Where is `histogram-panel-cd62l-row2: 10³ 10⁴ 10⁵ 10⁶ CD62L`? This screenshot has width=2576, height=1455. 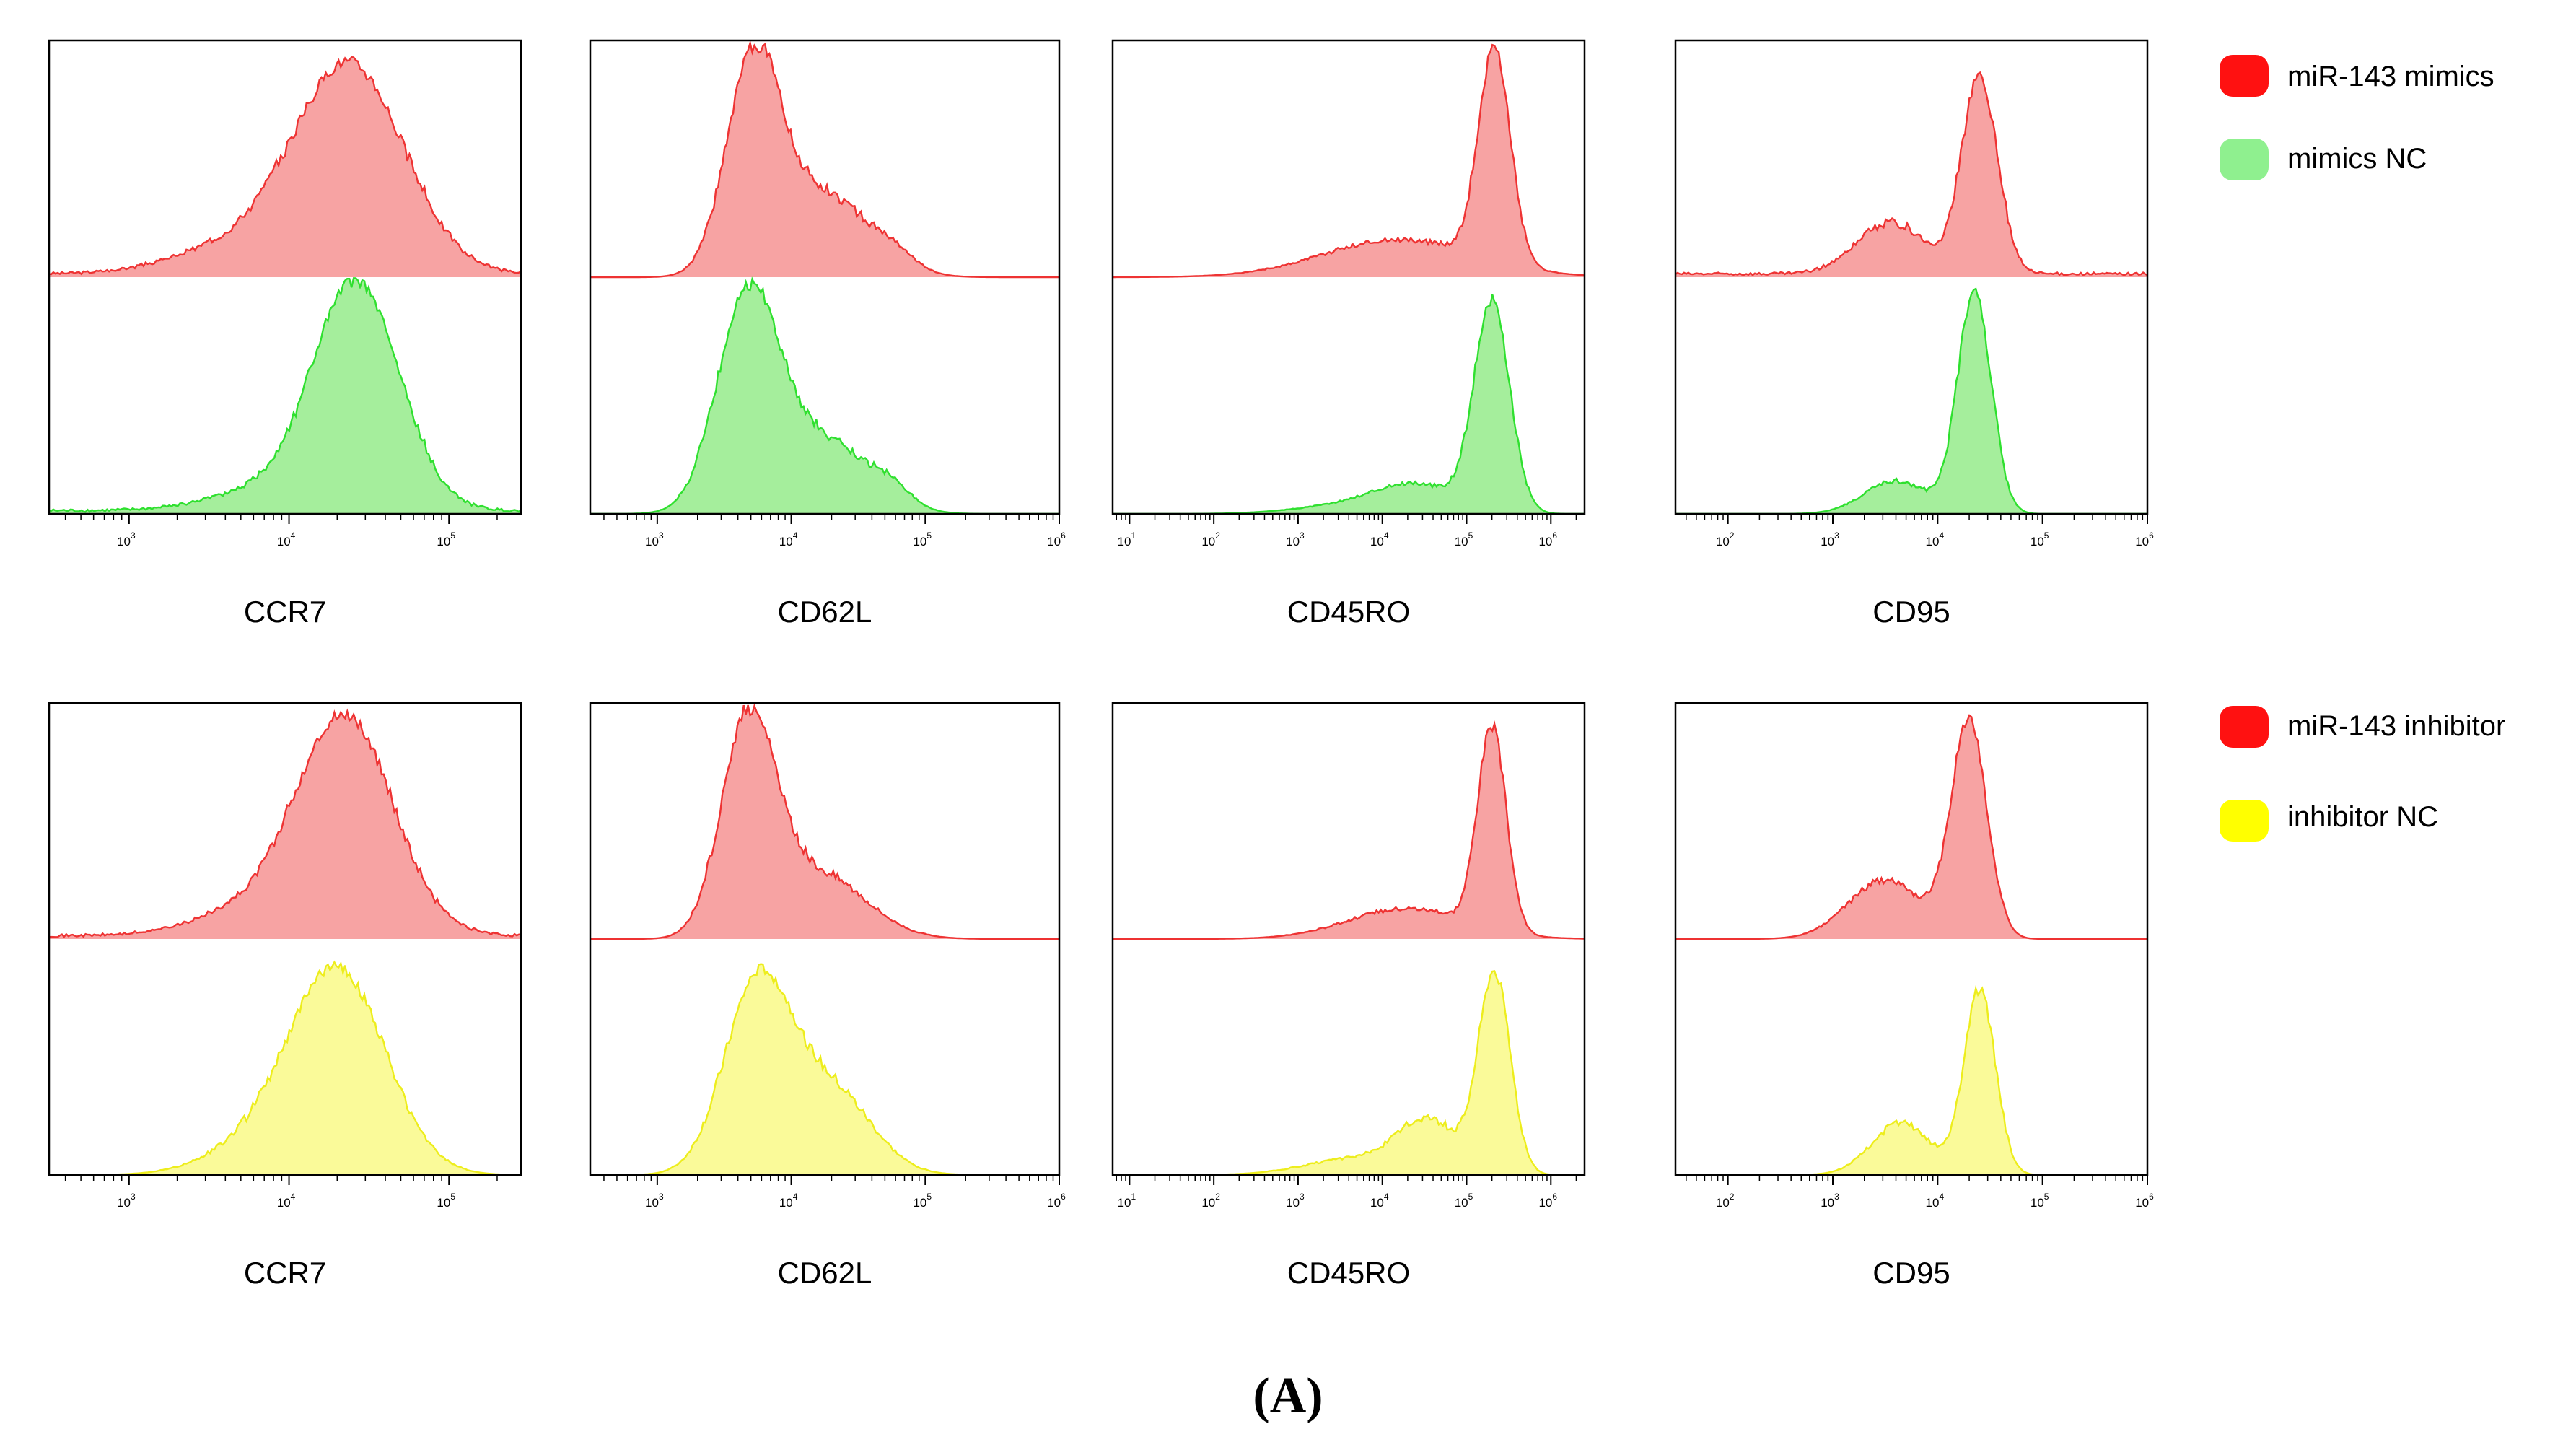
histogram-panel-cd62l-row2: 10³ 10⁴ 10⁵ 10⁶ CD62L is located at coordinates (827, 996).